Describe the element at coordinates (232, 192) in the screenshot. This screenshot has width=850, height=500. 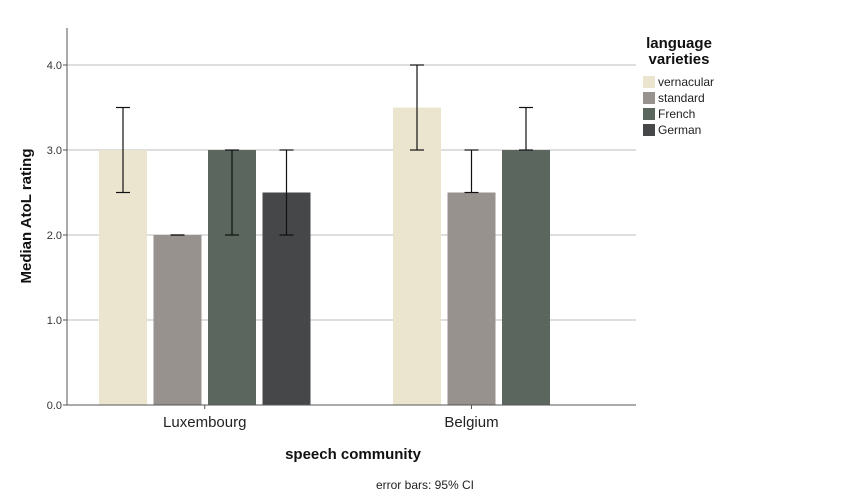
I see `error-bar-luxembourg-french` at that location.